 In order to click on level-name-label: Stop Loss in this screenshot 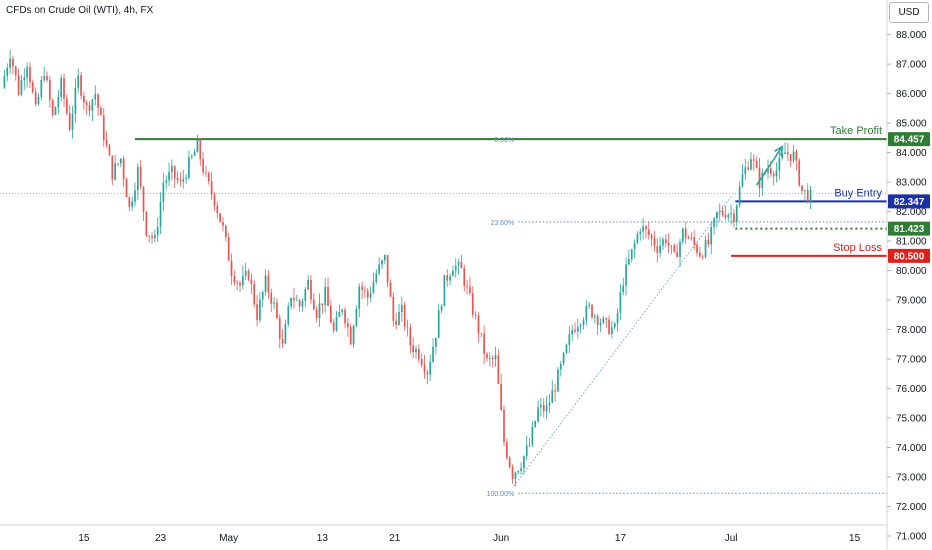, I will do `click(857, 248)`.